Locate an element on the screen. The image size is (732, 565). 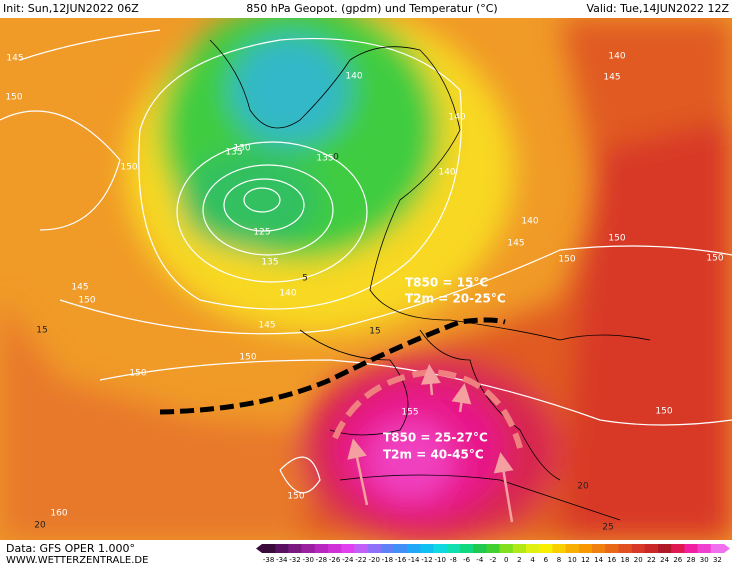
colorbar-label: 14 is located at coordinates (598, 560).